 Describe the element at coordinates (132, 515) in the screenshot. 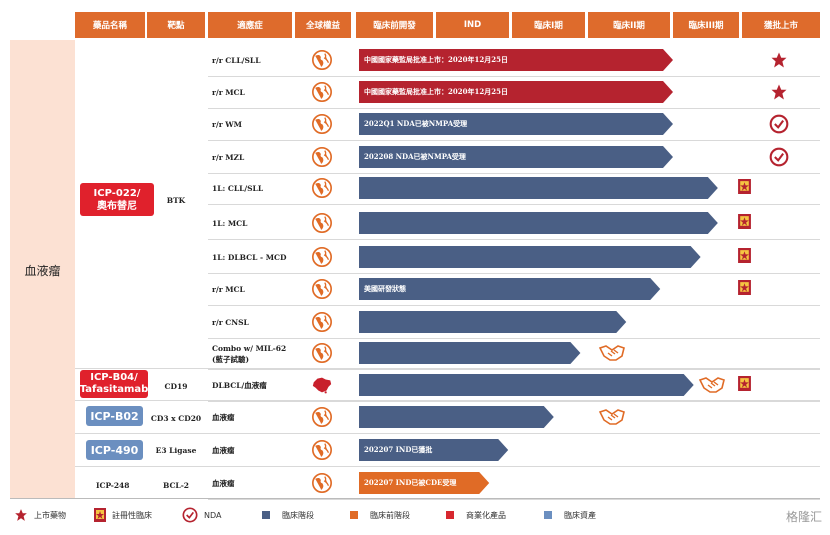

I see `legend-registrational-label: 註冊性臨床` at that location.